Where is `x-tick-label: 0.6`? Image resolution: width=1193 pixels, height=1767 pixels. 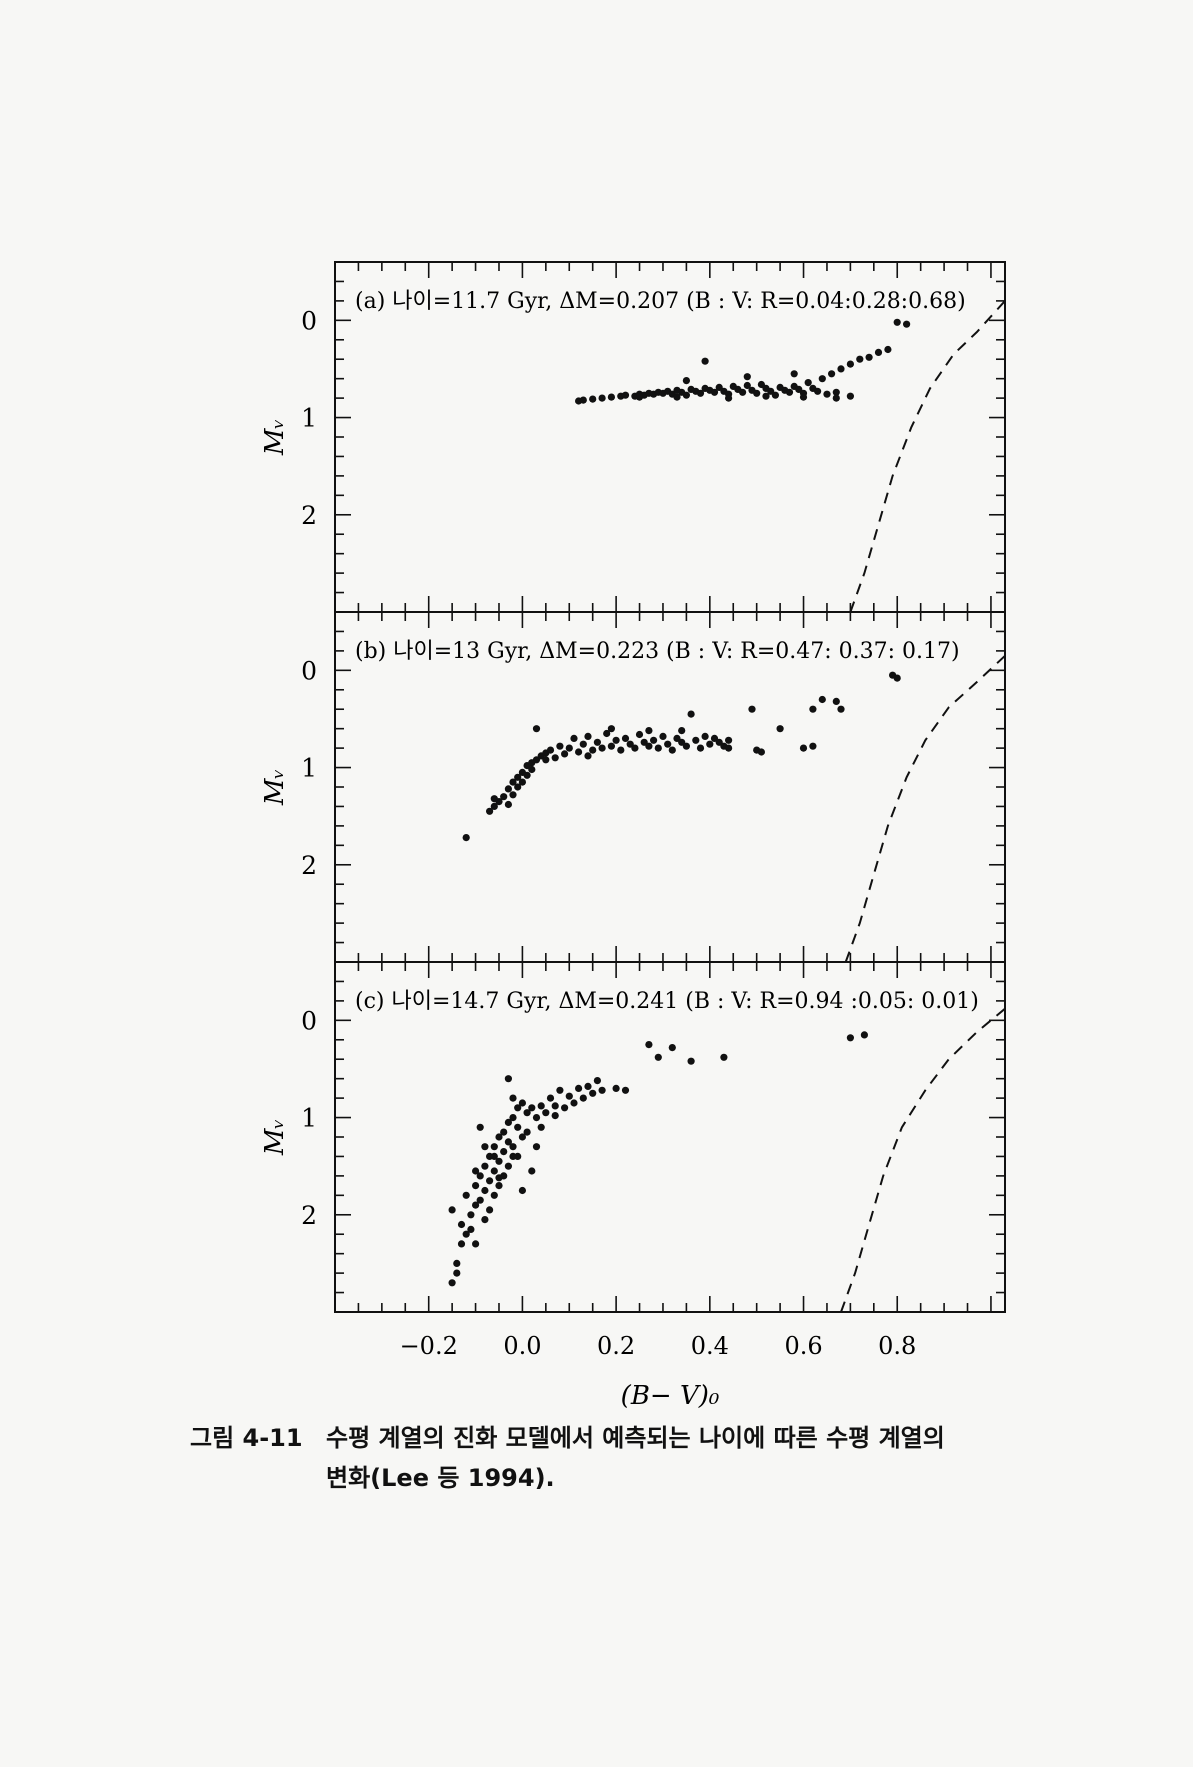 x-tick-label: 0.6 is located at coordinates (803, 1346).